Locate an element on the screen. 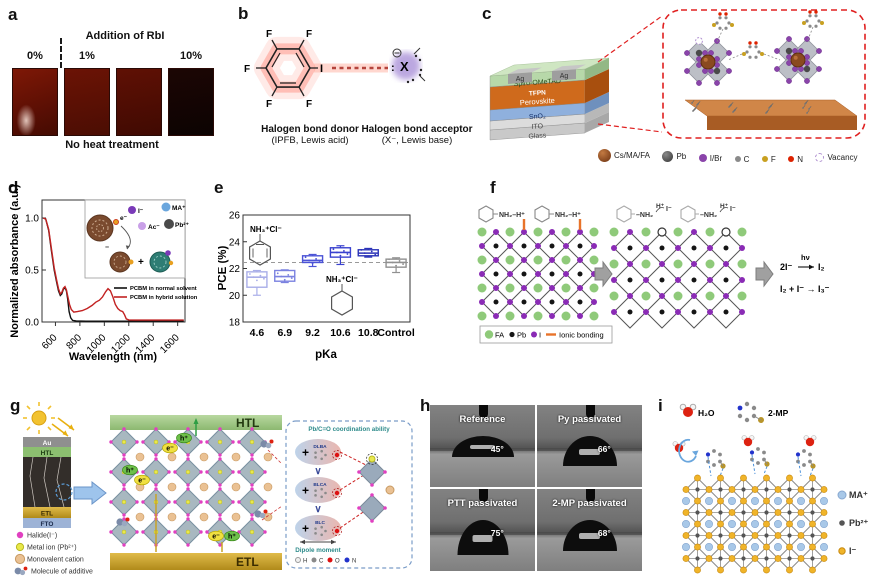 The image size is (873, 579). divider-dashed is located at coordinates (61, 53).